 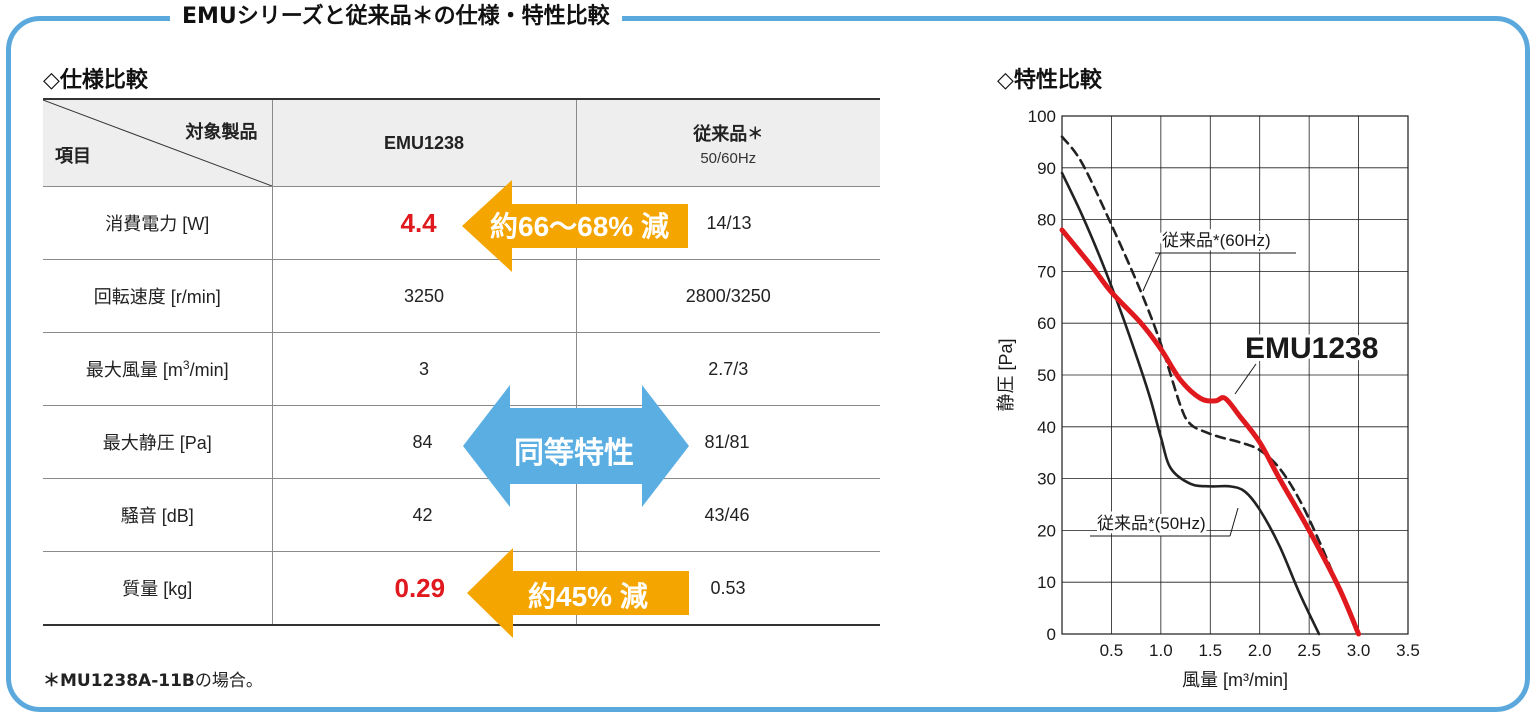 I want to click on y-tick-label: 60, so click(x=1046, y=323).